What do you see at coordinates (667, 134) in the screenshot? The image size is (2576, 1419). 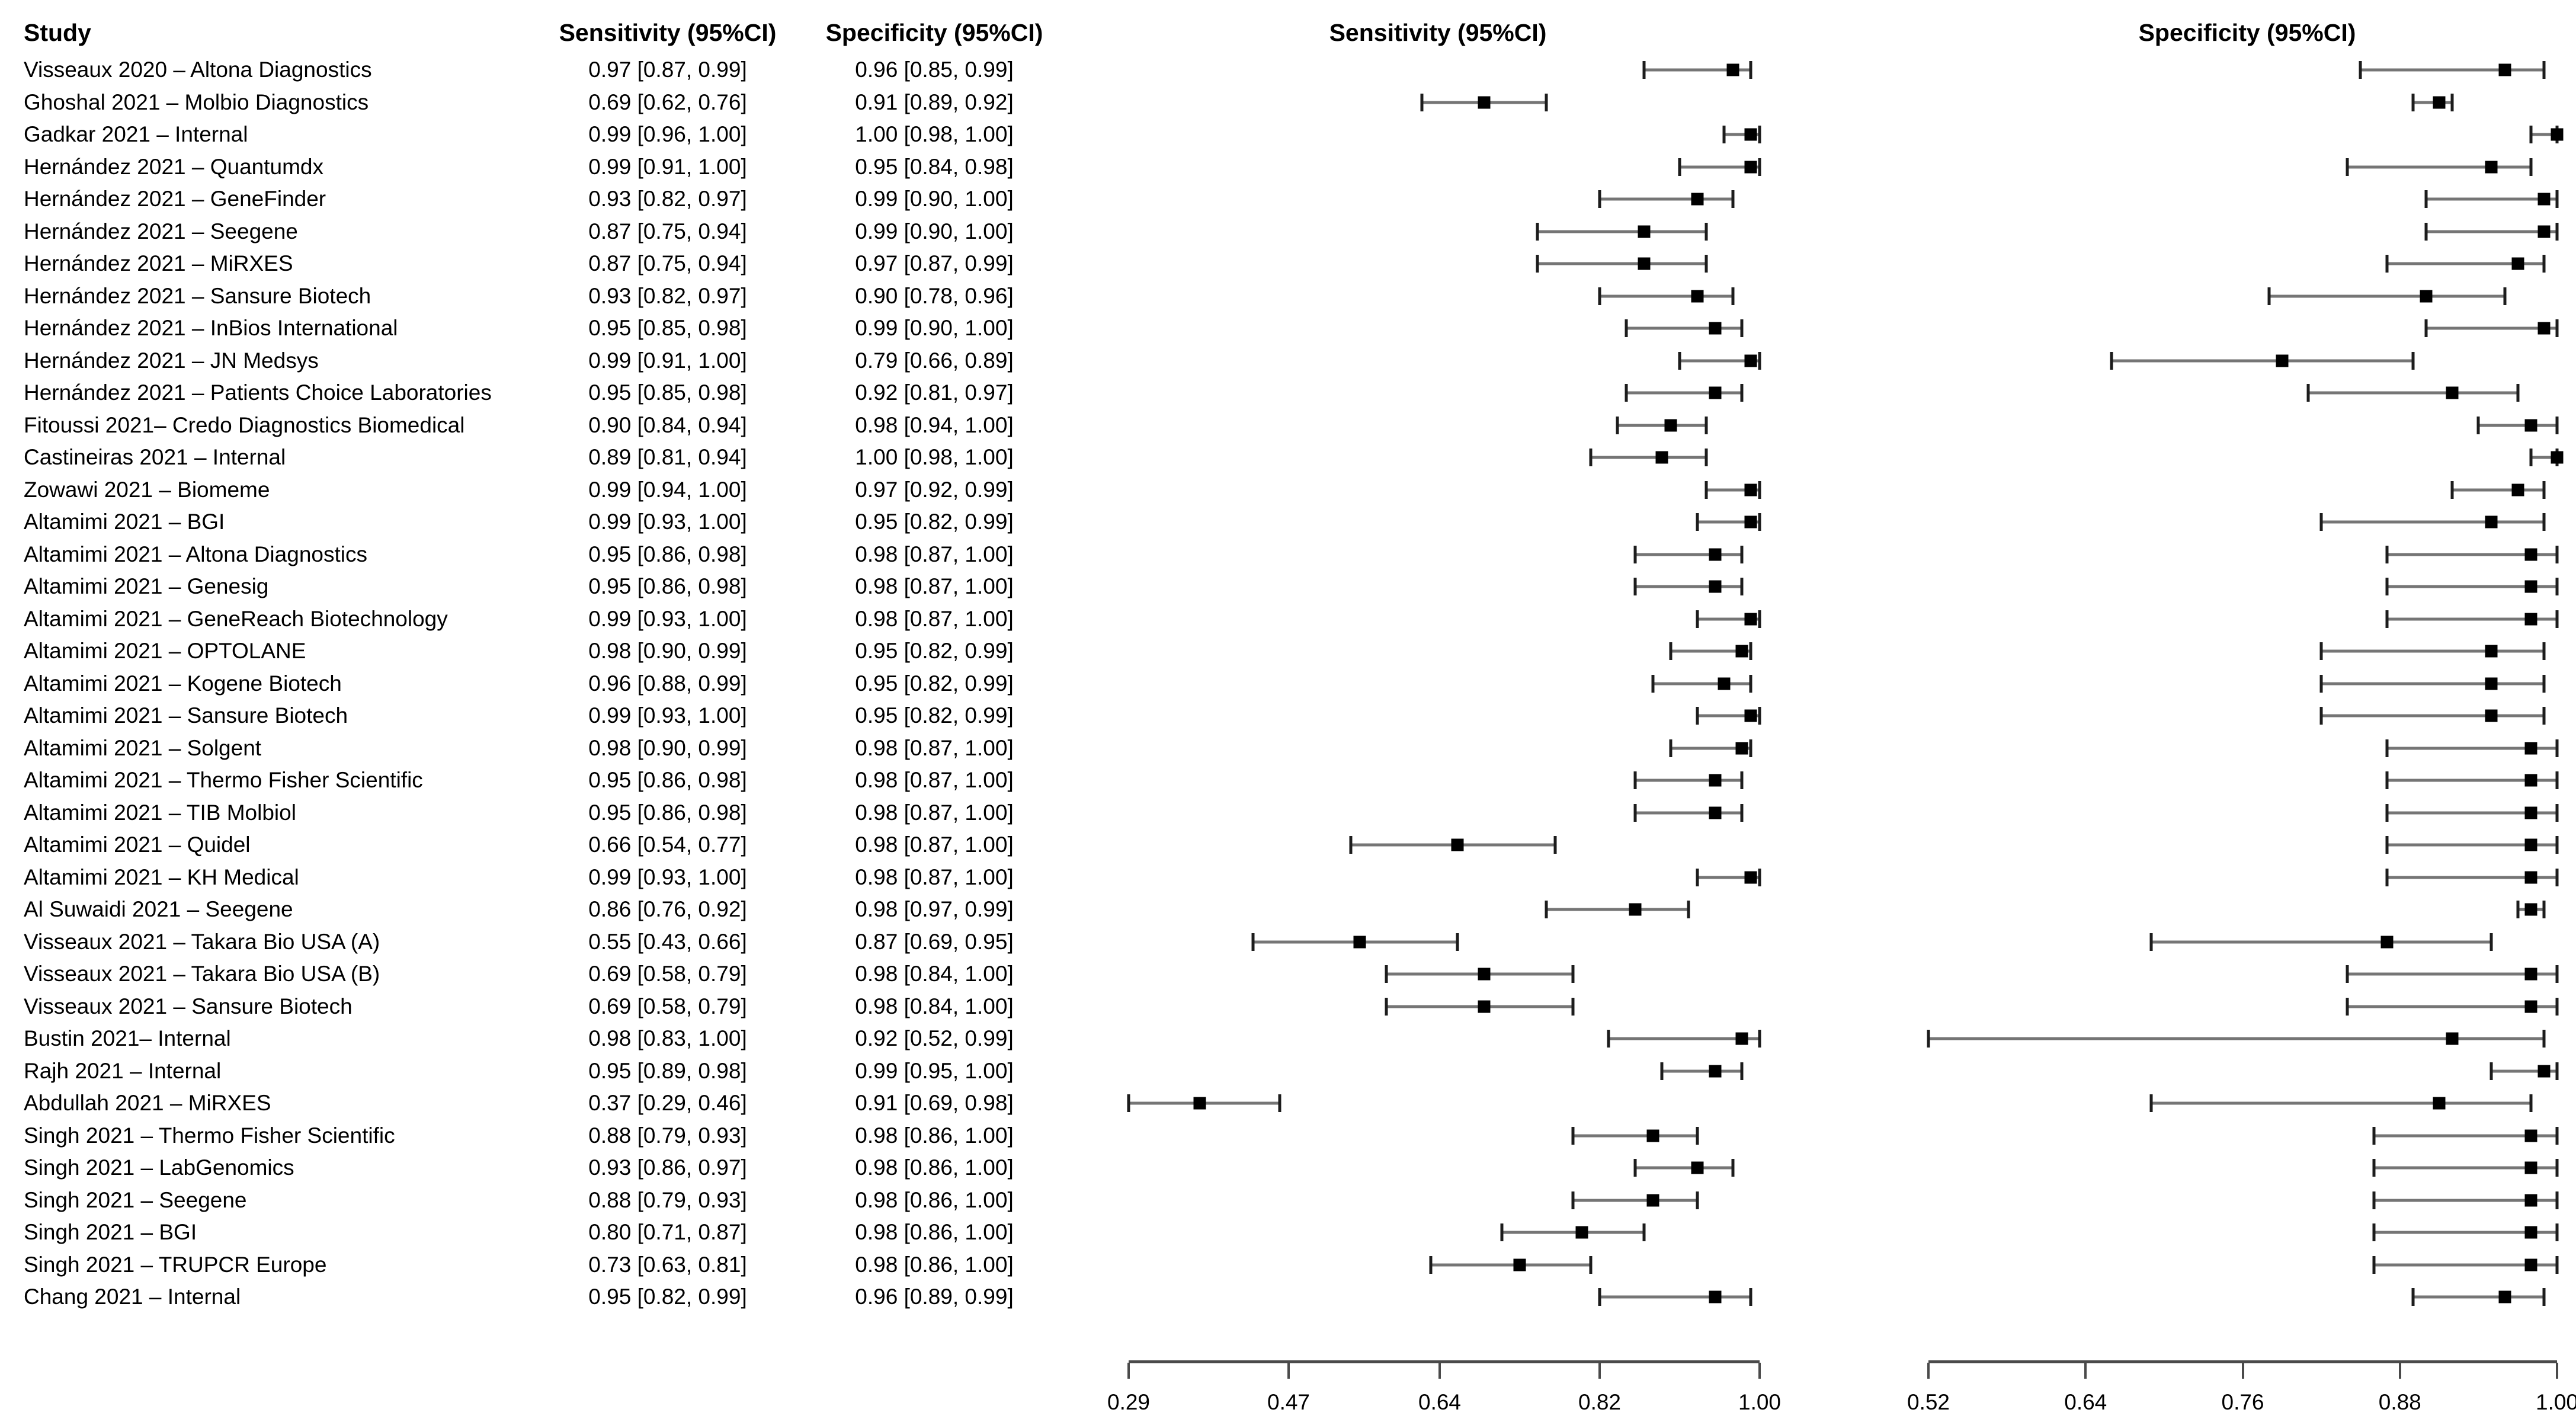 I see `sensitivity-value: 0.99 [0.96, 1.00]` at bounding box center [667, 134].